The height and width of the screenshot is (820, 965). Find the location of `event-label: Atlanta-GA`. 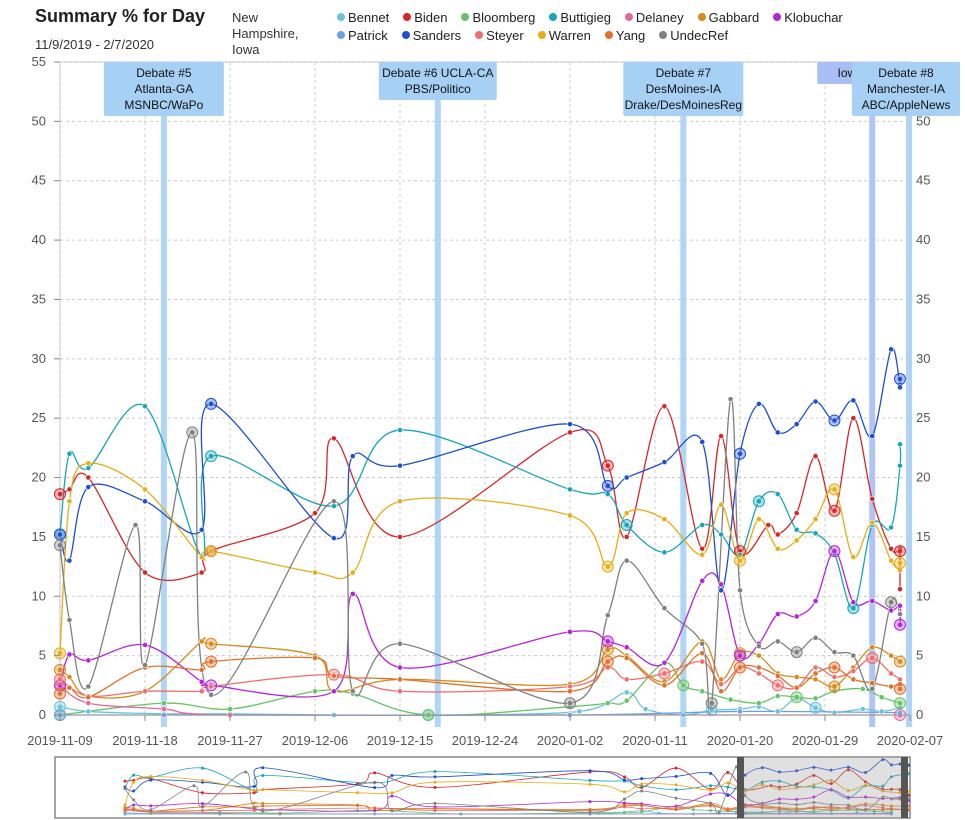

event-label: Atlanta-GA is located at coordinates (164, 89).